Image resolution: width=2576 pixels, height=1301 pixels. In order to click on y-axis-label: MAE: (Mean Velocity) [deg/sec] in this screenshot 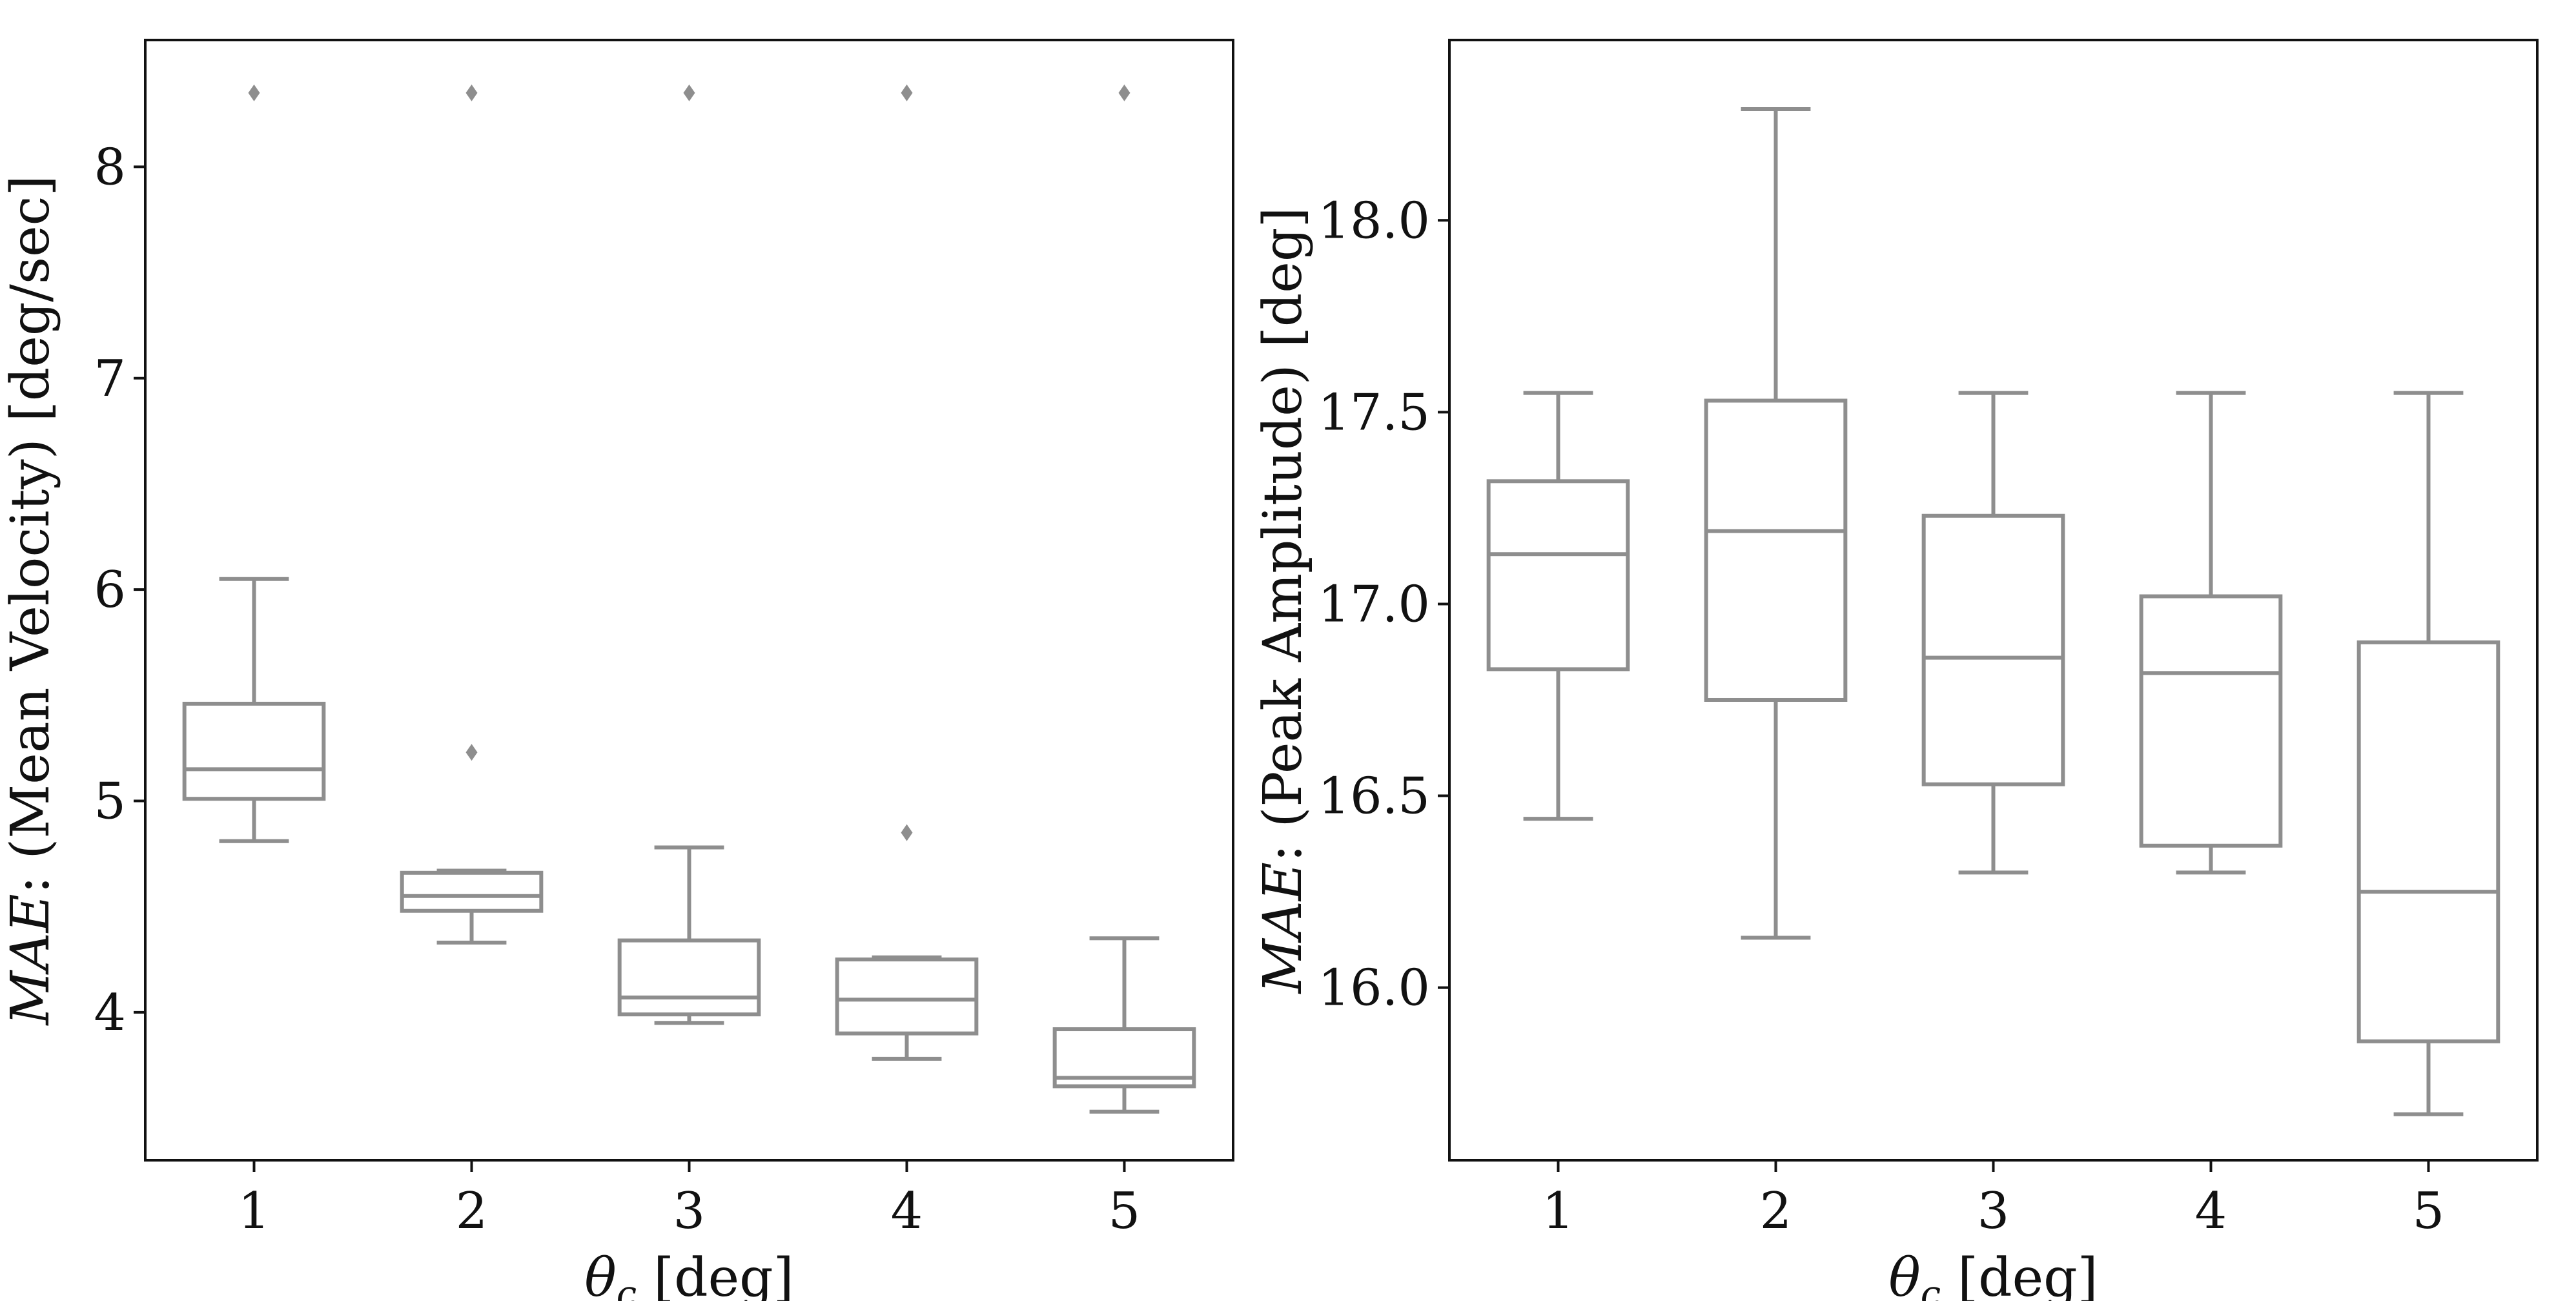, I will do `click(31, 601)`.